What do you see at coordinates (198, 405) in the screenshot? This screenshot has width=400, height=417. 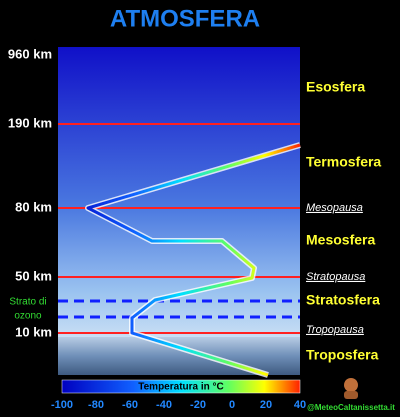 I see `colorbar-tick: -20` at bounding box center [198, 405].